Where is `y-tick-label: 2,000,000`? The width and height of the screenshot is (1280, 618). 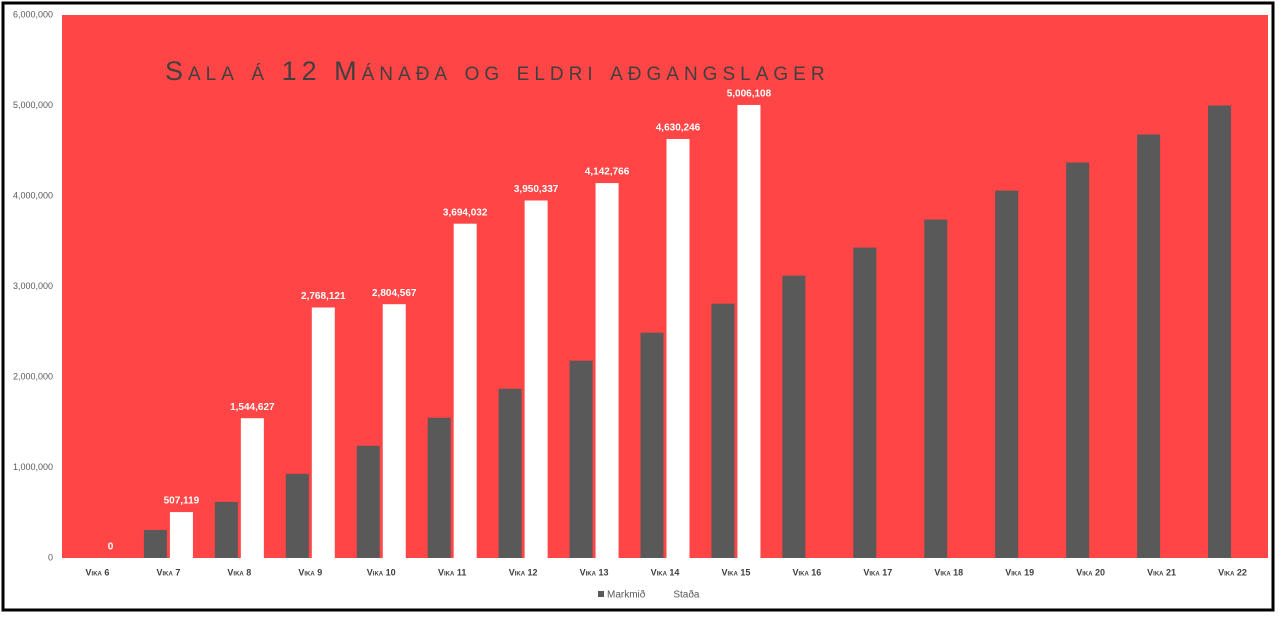
y-tick-label: 2,000,000 is located at coordinates (33, 376).